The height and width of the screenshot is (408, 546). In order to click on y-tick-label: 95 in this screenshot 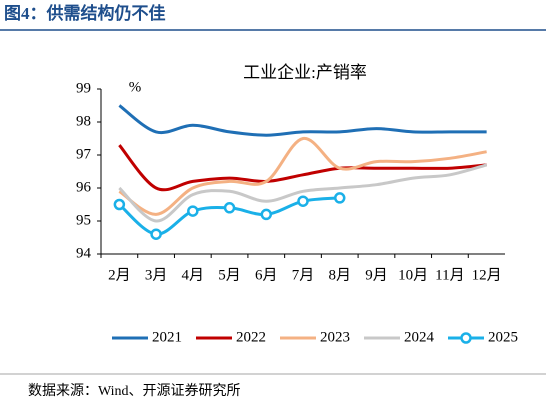, I will do `click(83, 220)`.